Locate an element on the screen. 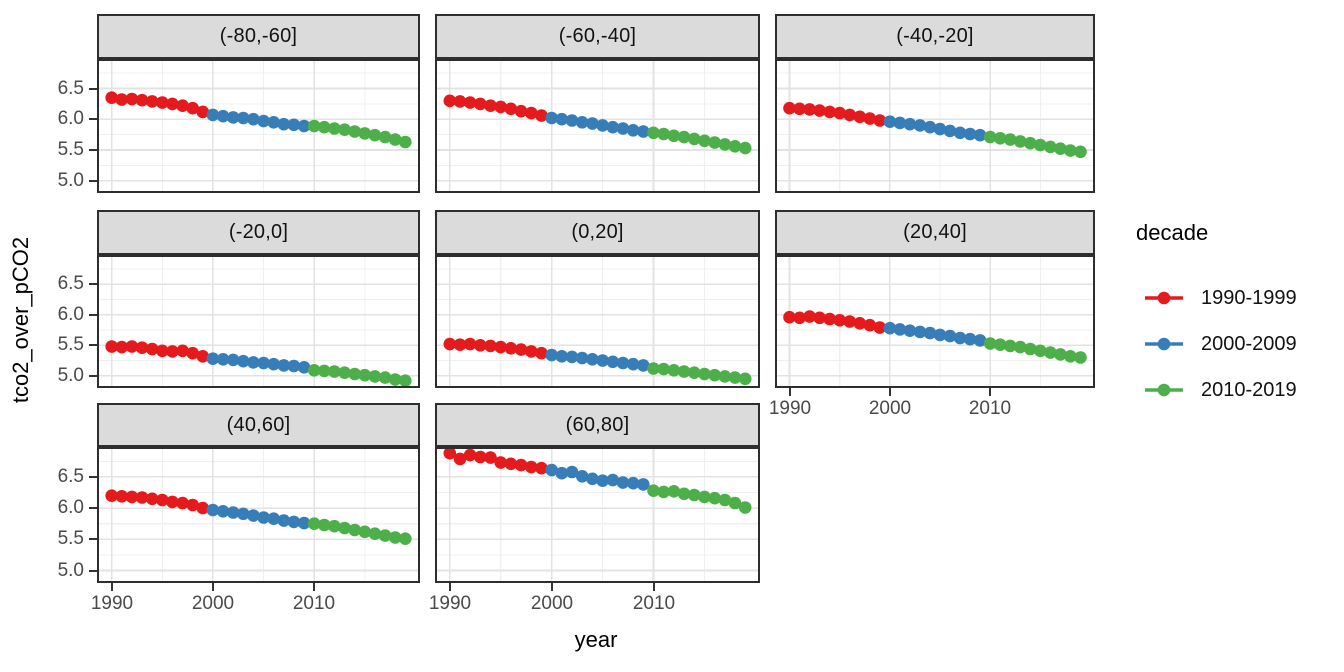 The image size is (1344, 672). x-axis-title: year is located at coordinates (596, 639).